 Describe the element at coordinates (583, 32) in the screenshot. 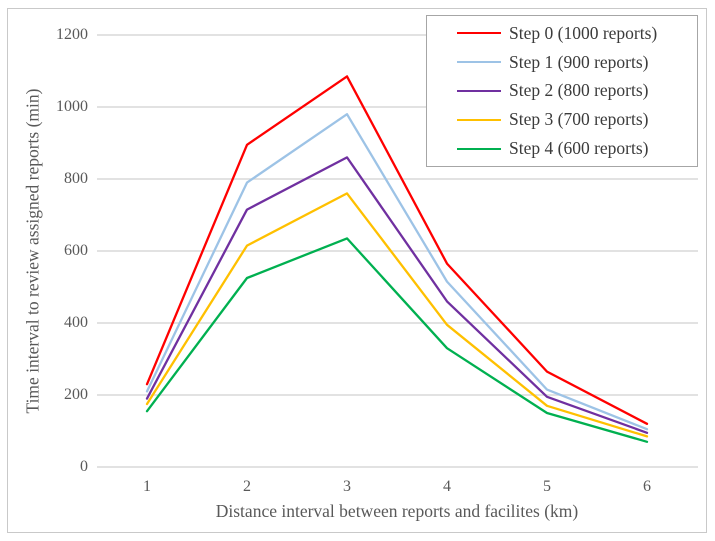

I see `legend-item-label: Step 0 (1000 reports)` at that location.